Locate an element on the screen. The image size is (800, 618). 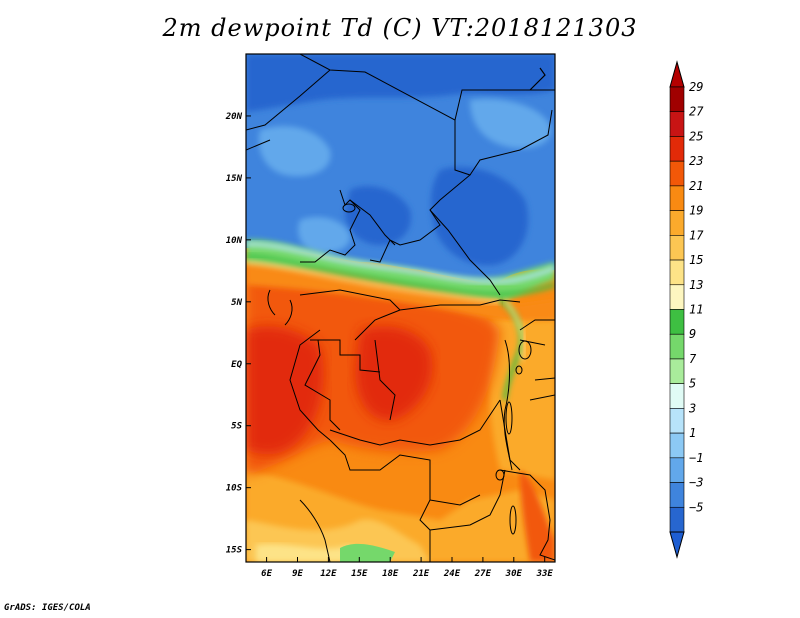
colorbar-label: −3 is located at coordinates (696, 483).